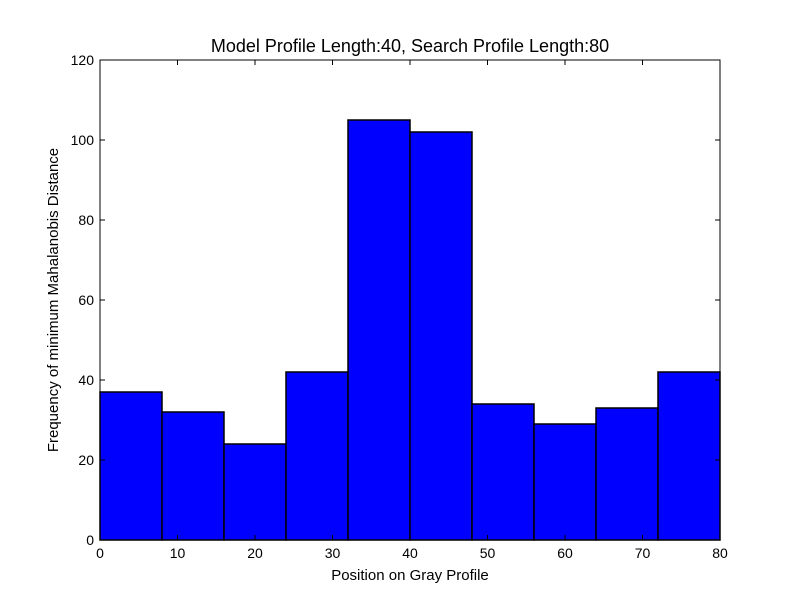  Describe the element at coordinates (86, 300) in the screenshot. I see `y-tick-label-3: 60` at that location.